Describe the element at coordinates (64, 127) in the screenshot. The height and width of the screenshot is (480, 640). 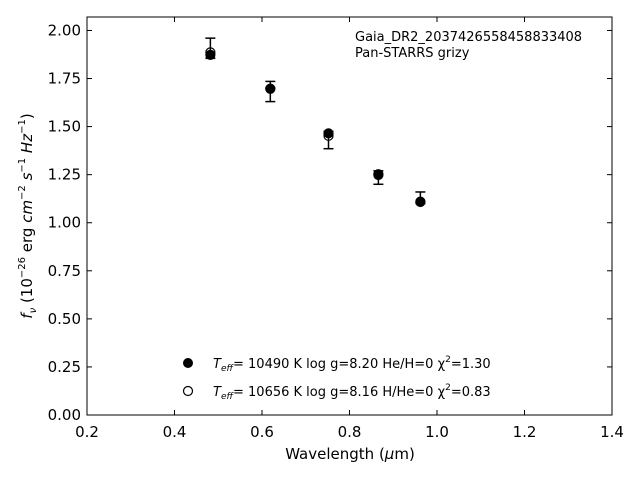
I see `y-tick-label: 1.50` at that location.